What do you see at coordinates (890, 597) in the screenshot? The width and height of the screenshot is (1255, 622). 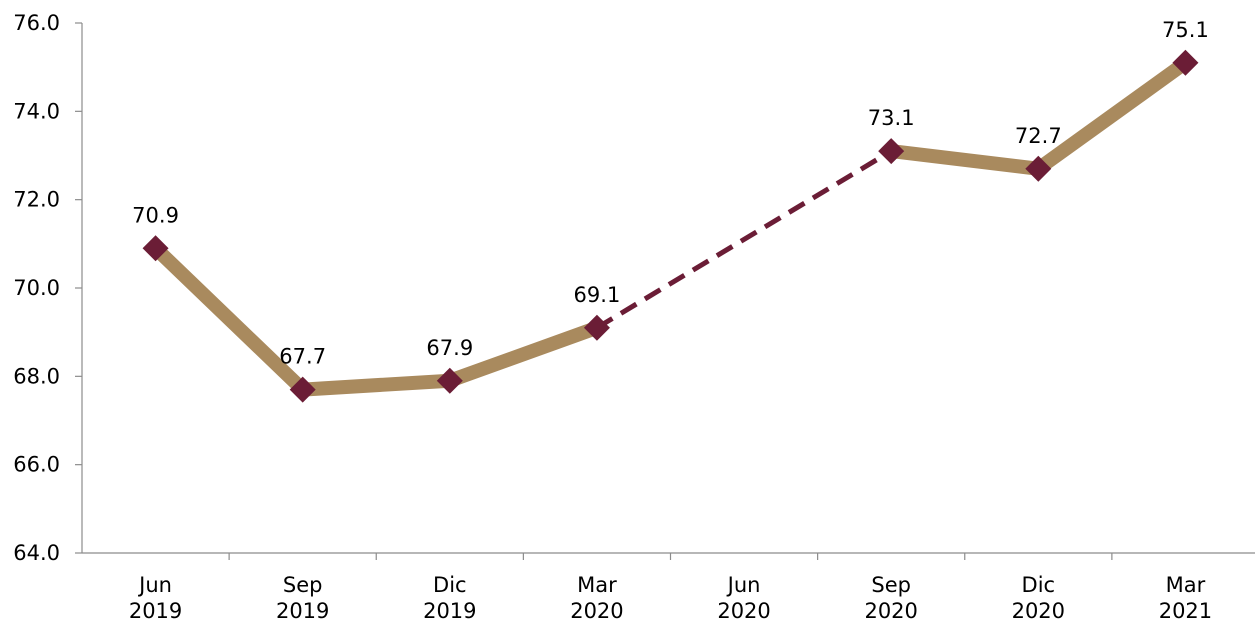 I see `x-tick-label: Sep 2020` at bounding box center [890, 597].